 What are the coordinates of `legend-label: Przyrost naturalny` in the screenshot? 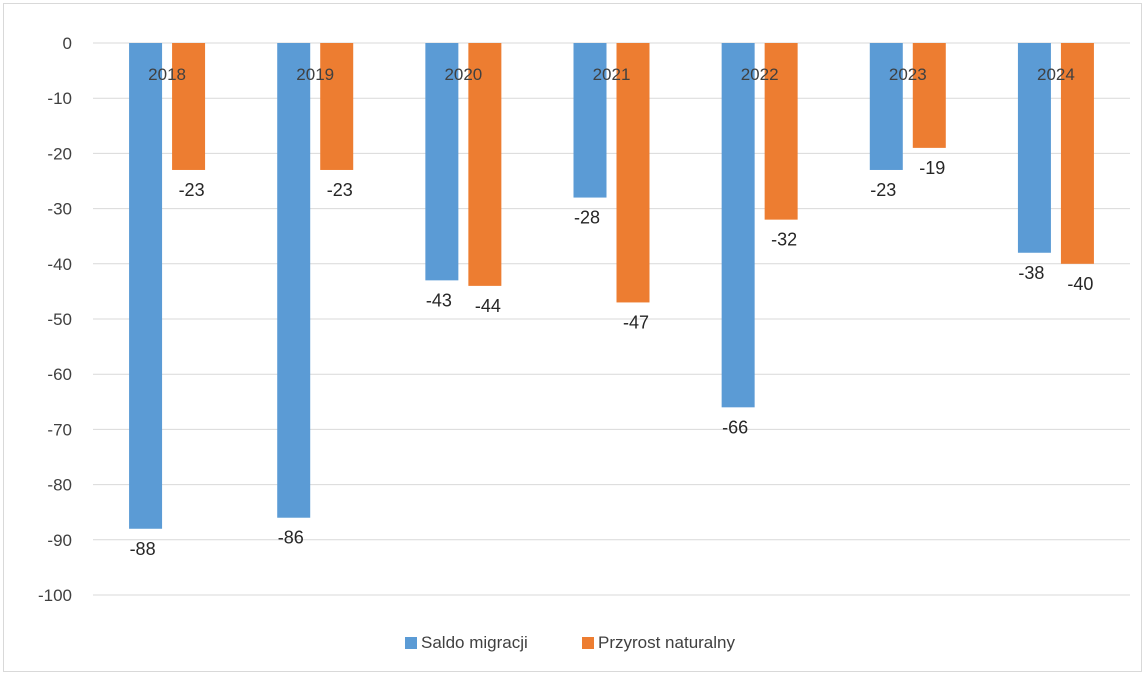 It's located at (666, 642).